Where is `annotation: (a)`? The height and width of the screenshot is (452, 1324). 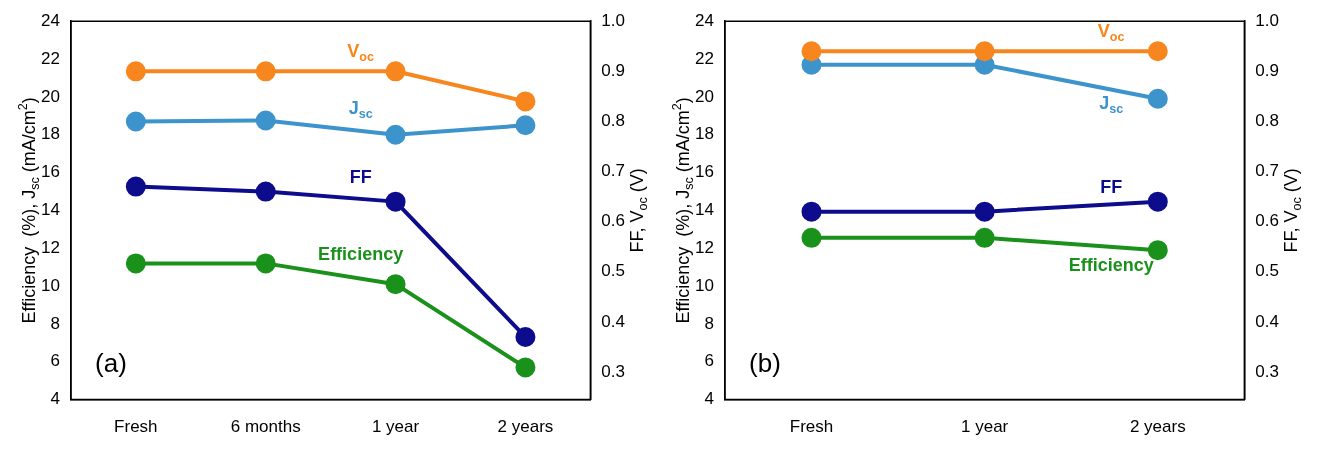
annotation: (a) is located at coordinates (111, 362).